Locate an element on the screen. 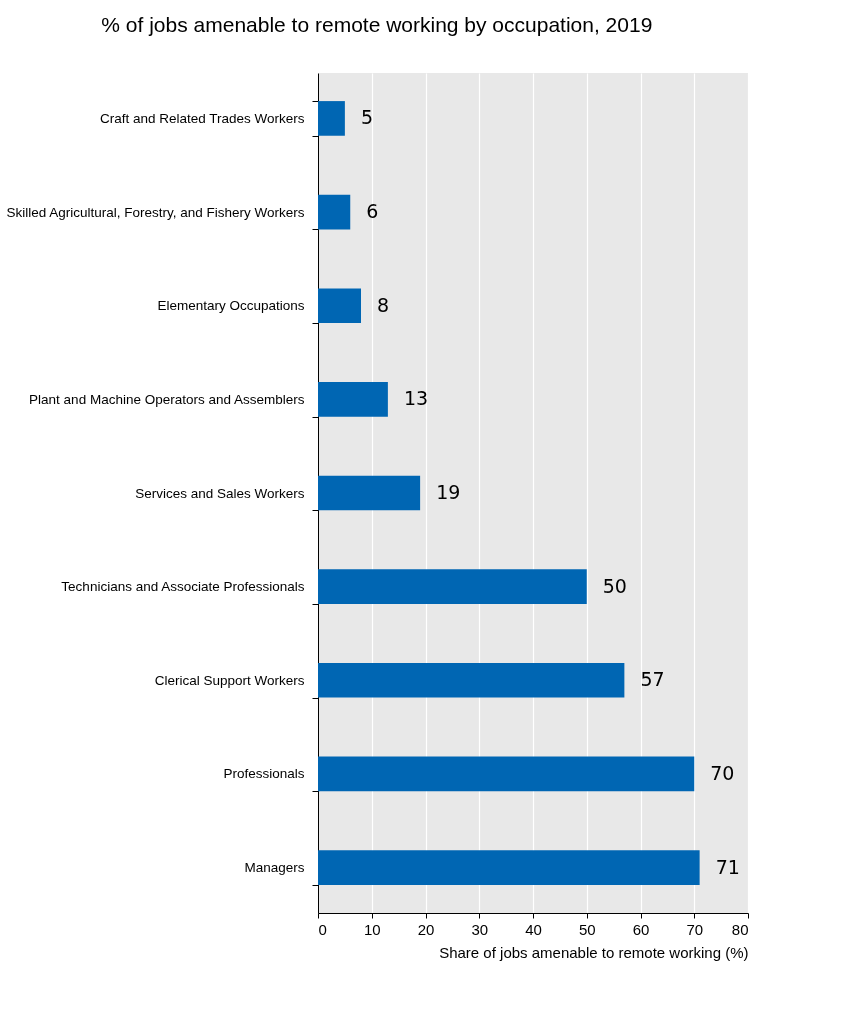 This screenshot has height=1009, width=856. data-label: 13 is located at coordinates (416, 398).